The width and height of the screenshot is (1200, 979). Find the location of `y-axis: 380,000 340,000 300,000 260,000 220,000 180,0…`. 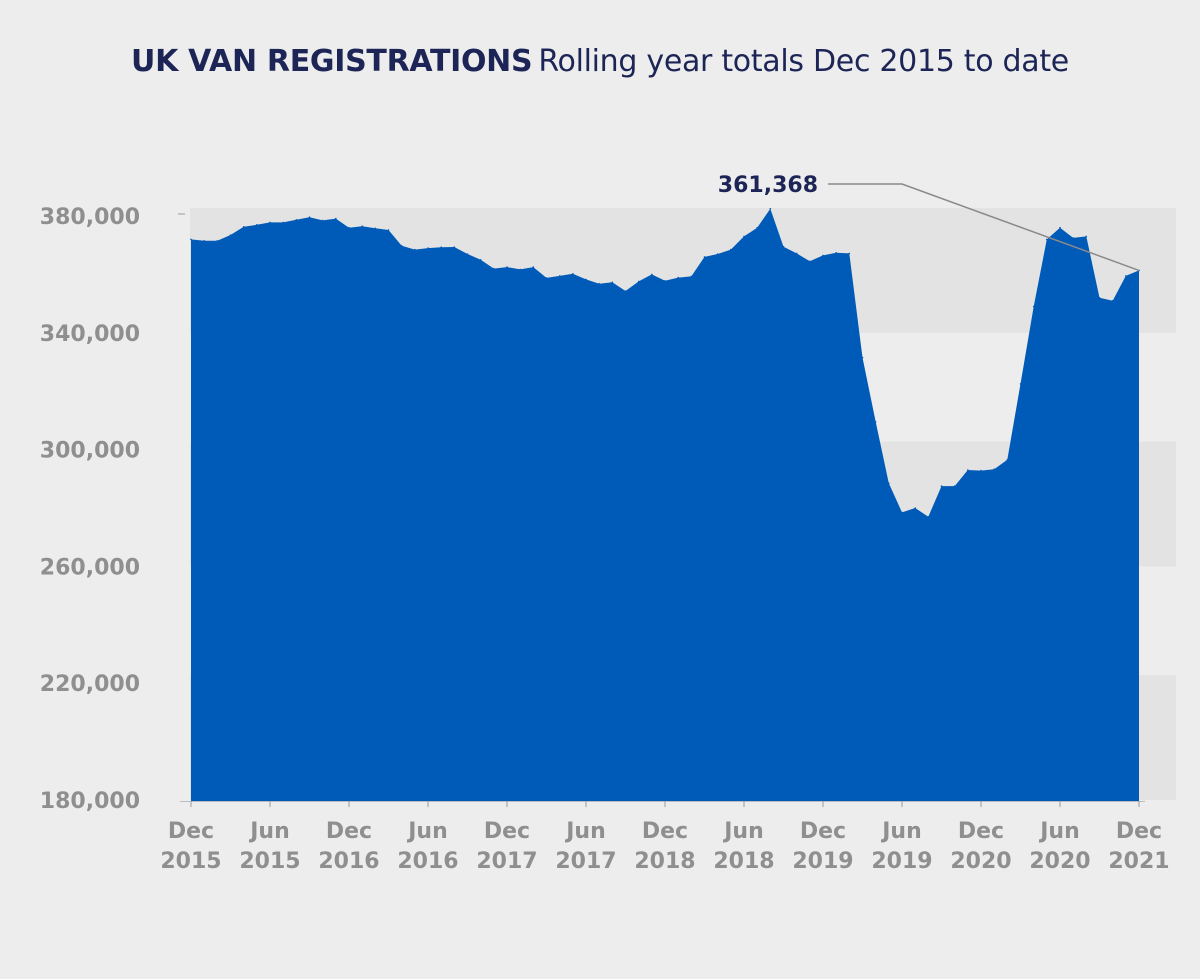

y-axis: 380,000 340,000 300,000 260,000 220,000 180,0… is located at coordinates (90, 509).